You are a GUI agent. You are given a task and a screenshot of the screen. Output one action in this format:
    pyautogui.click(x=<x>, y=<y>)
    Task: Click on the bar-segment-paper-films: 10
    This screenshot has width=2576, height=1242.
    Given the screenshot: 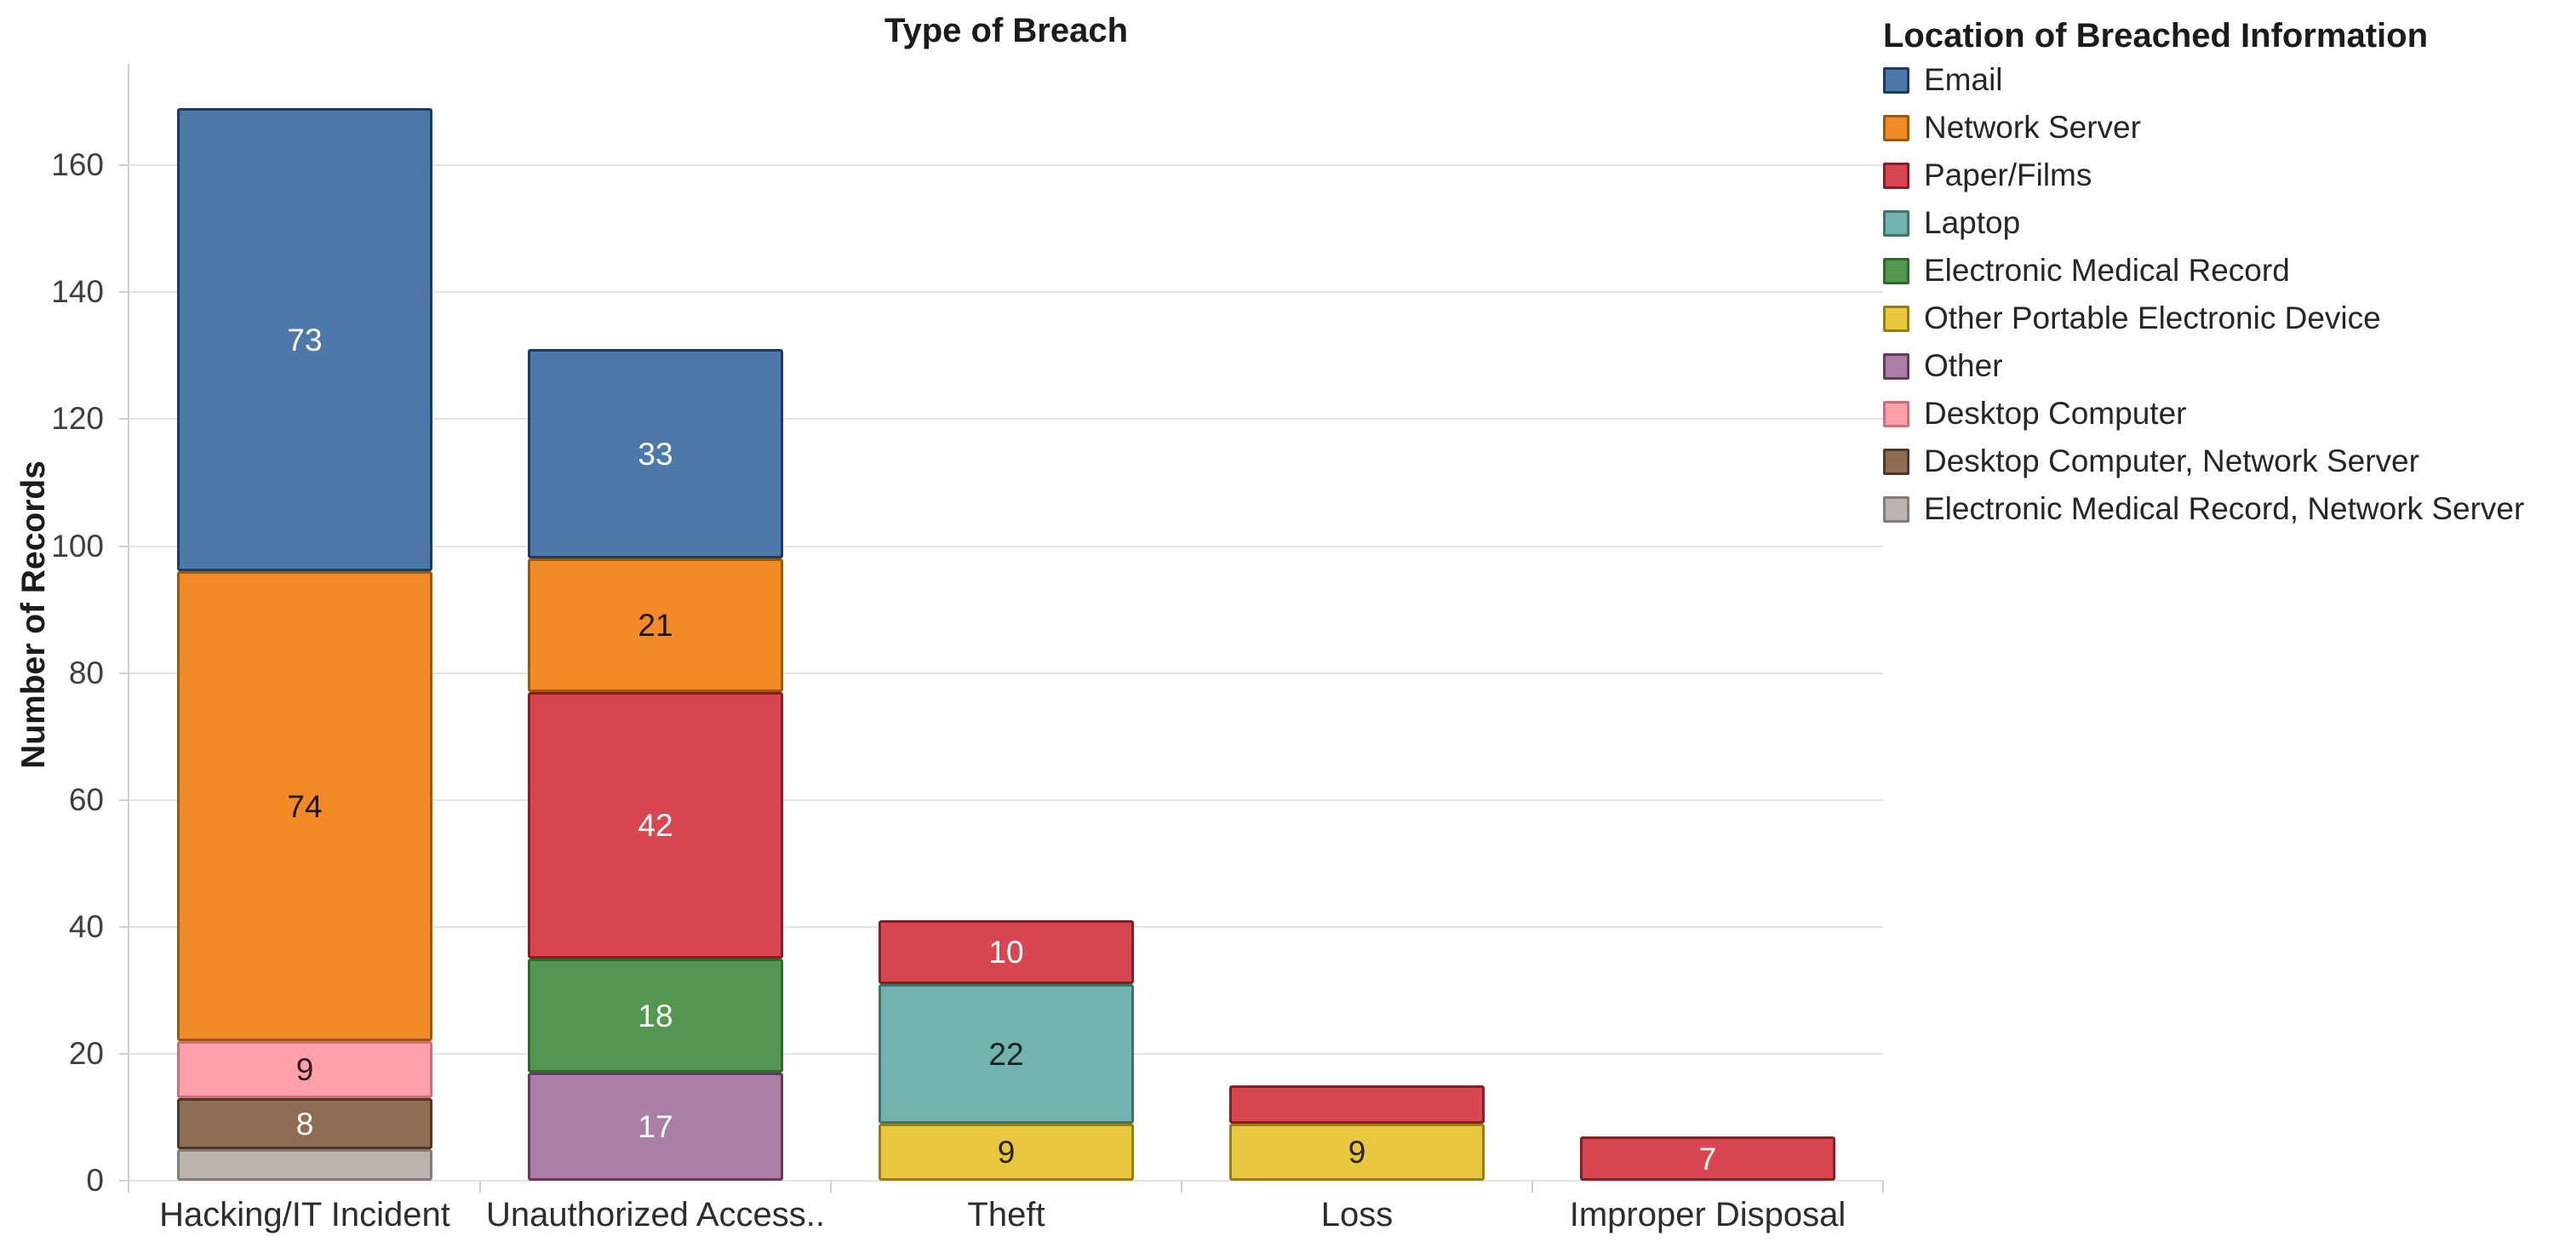 What is the action you would take?
    pyautogui.click(x=1007, y=952)
    